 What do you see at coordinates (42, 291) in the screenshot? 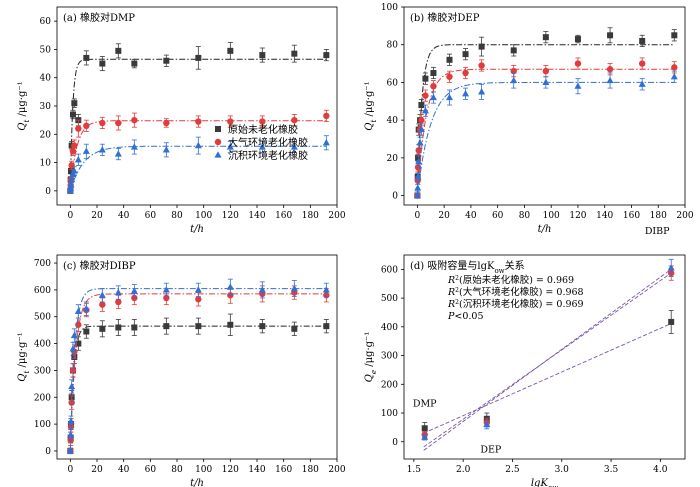
I see `y-tick-label-c-6: 600` at bounding box center [42, 291].